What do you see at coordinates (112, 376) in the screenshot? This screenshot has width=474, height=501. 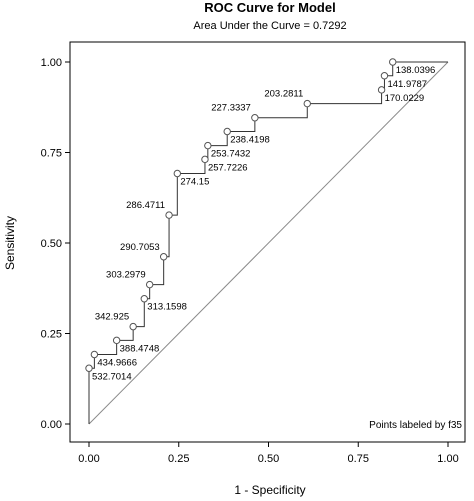 I see `roc-point-label: 532.7014` at bounding box center [112, 376].